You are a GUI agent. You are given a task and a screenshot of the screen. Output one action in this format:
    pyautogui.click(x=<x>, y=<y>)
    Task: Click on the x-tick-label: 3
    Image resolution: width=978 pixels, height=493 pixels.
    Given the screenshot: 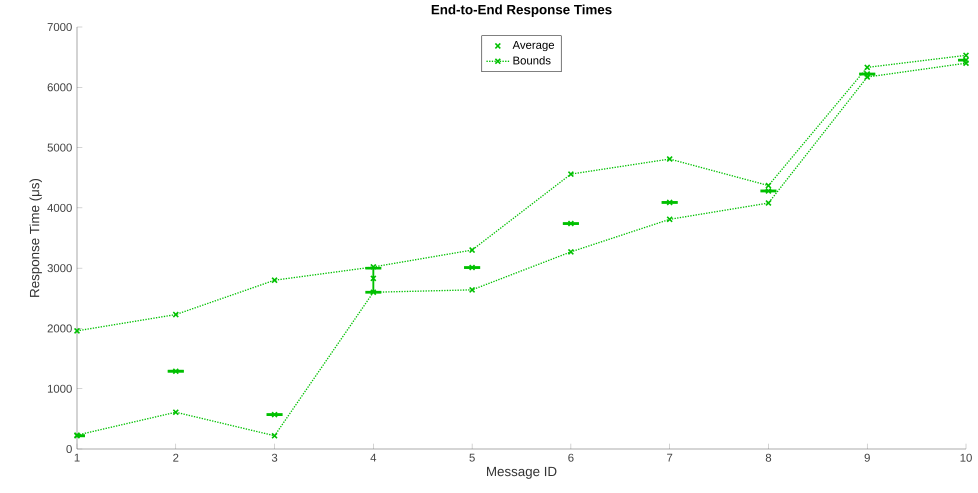 What is the action you would take?
    pyautogui.click(x=275, y=458)
    